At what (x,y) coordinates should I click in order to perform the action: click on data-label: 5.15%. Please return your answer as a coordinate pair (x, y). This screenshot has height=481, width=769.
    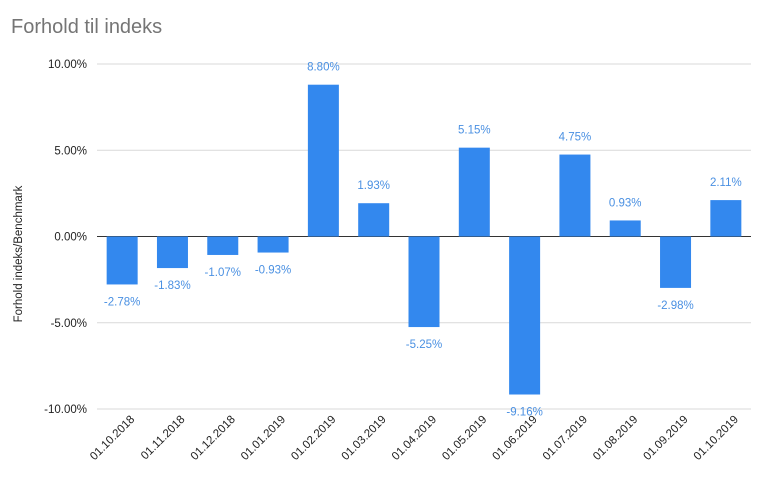
    Looking at the image, I should click on (474, 131).